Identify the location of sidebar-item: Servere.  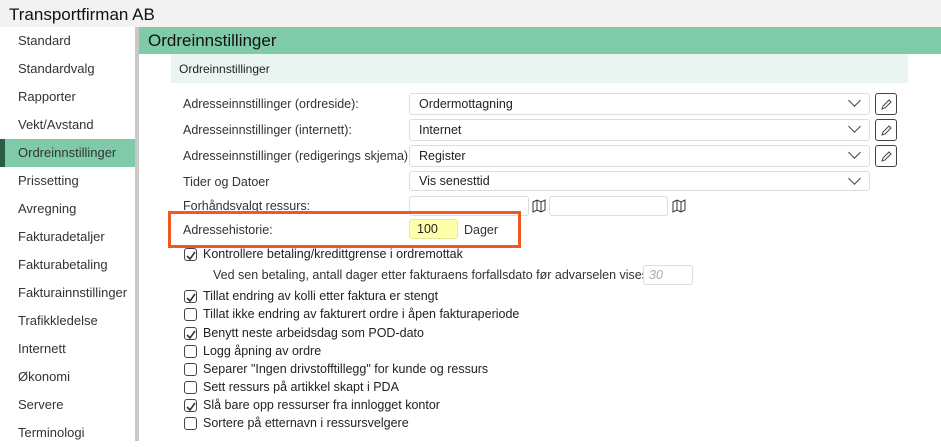
(41, 404).